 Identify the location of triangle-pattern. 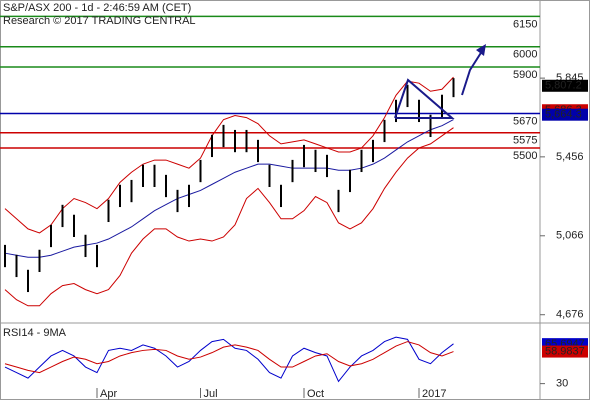
(424, 98).